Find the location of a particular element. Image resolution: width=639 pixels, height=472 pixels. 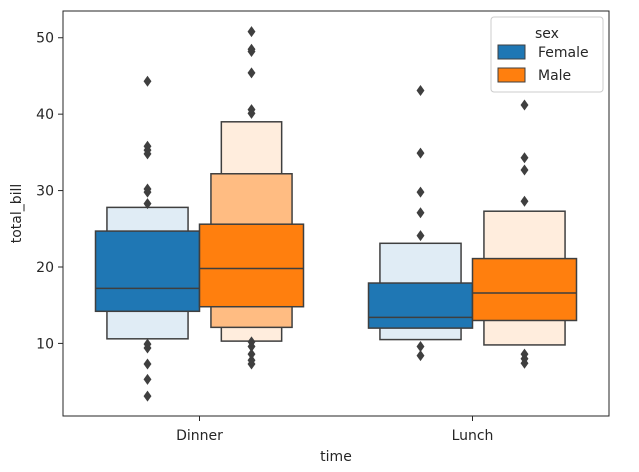

legend: sex Female Male is located at coordinates (547, 54).